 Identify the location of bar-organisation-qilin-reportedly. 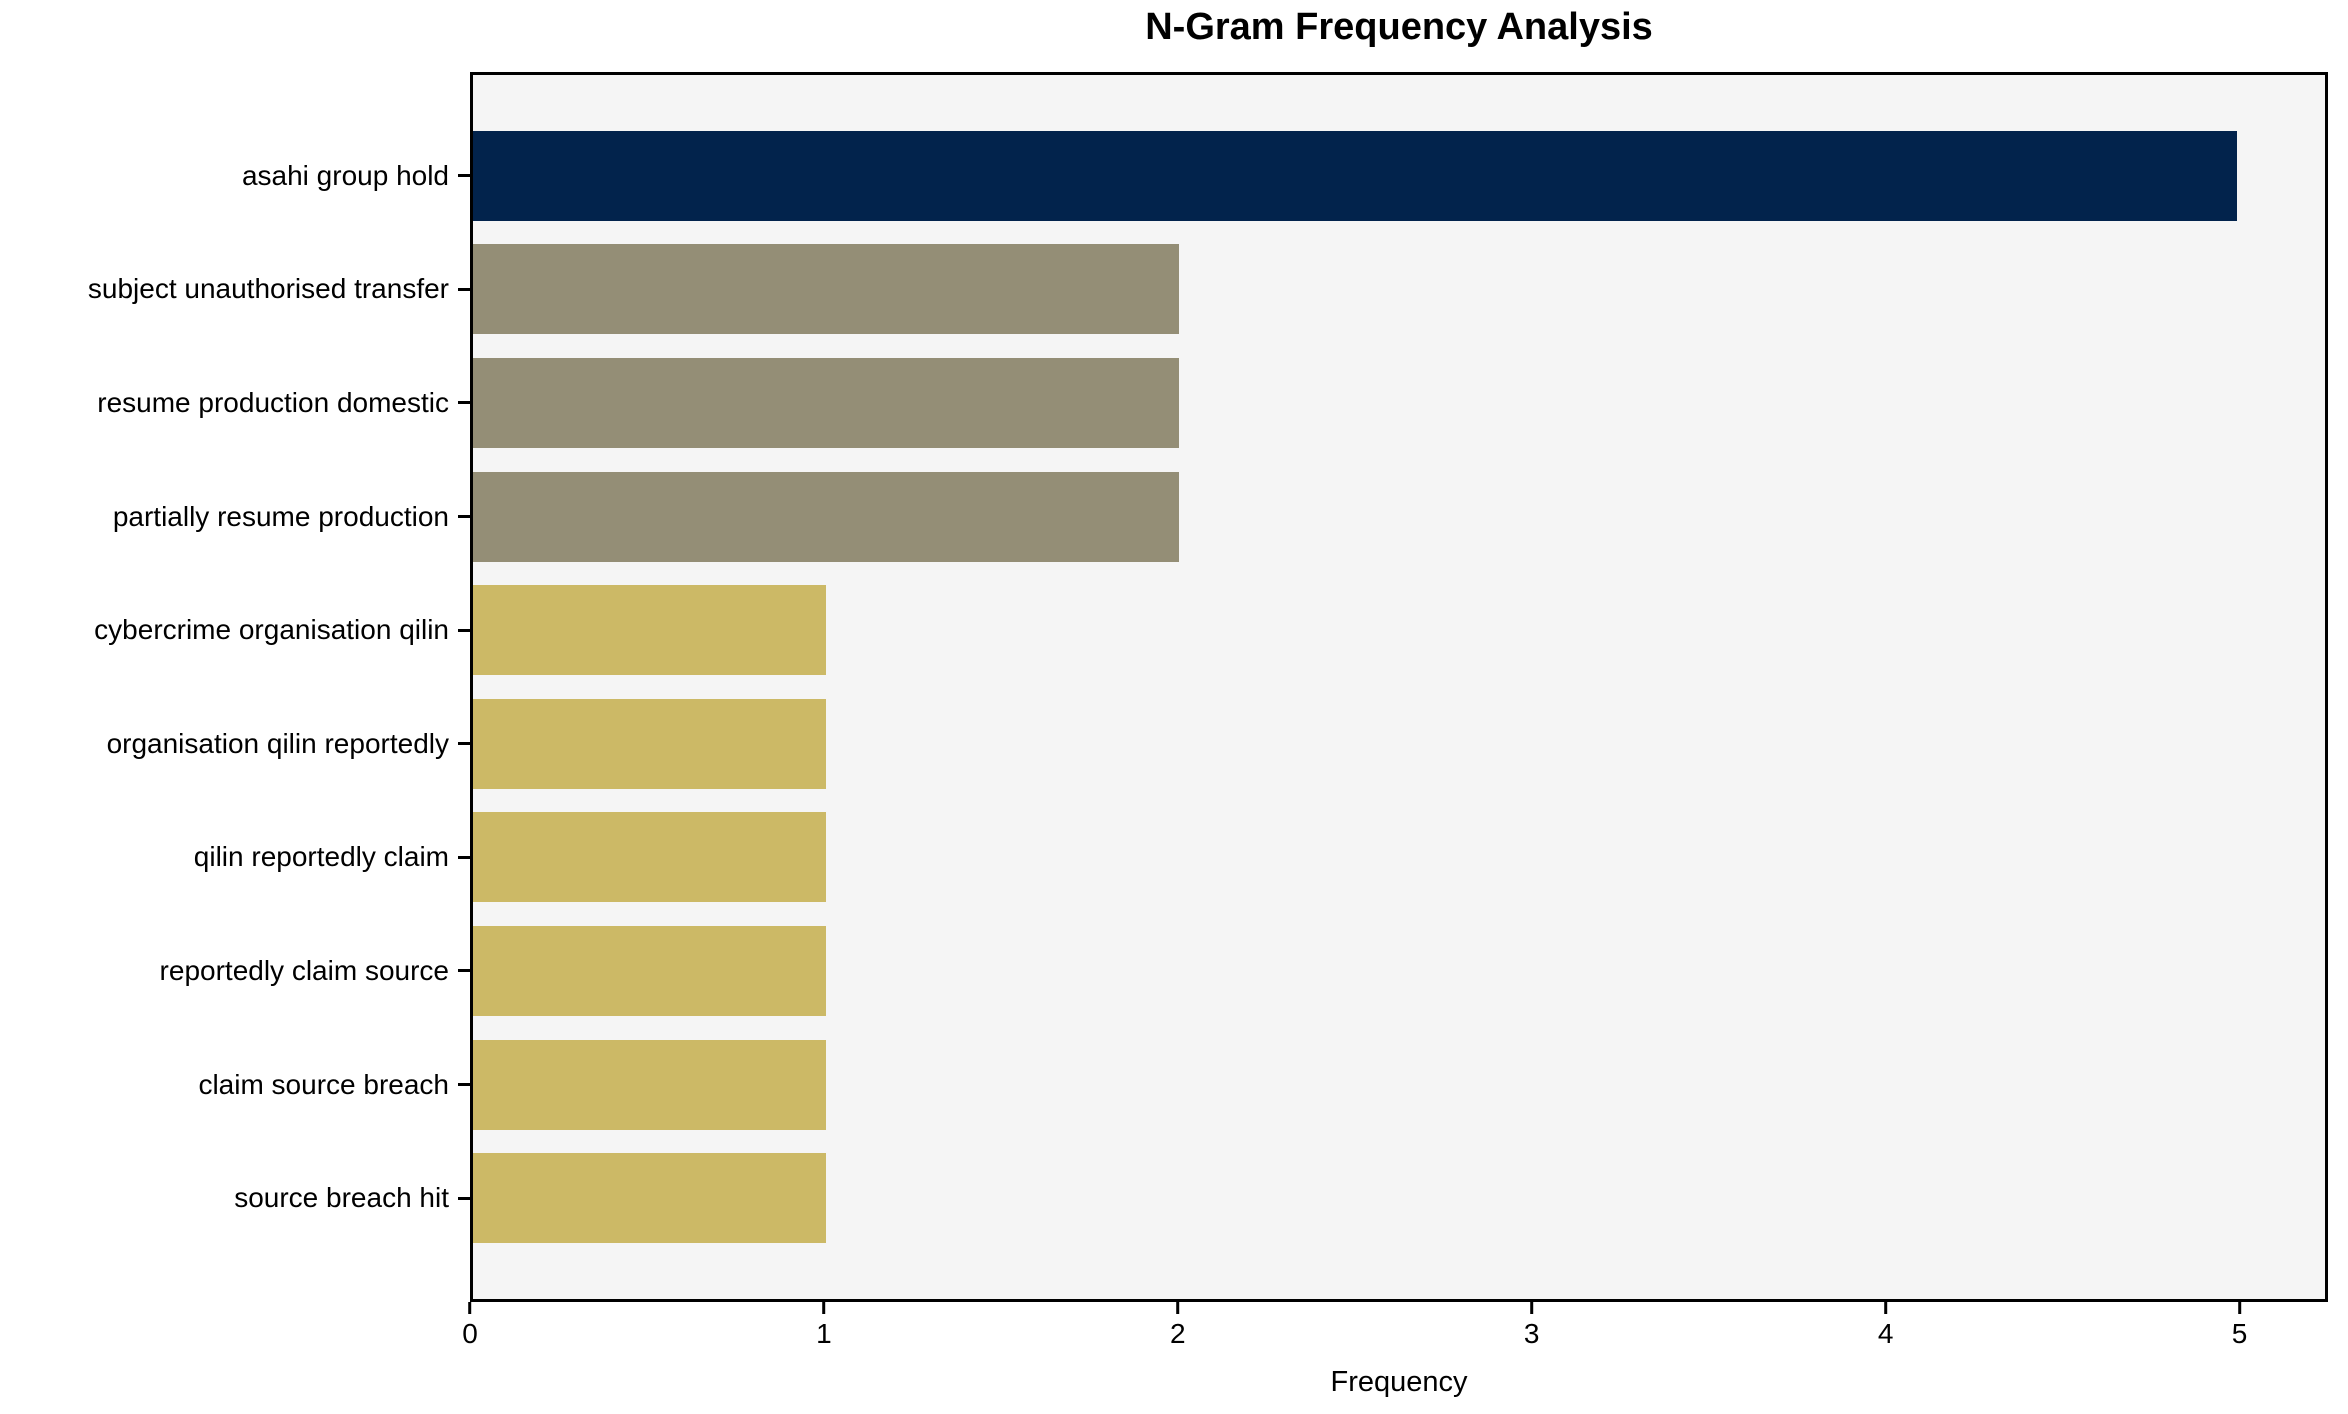
(649, 743).